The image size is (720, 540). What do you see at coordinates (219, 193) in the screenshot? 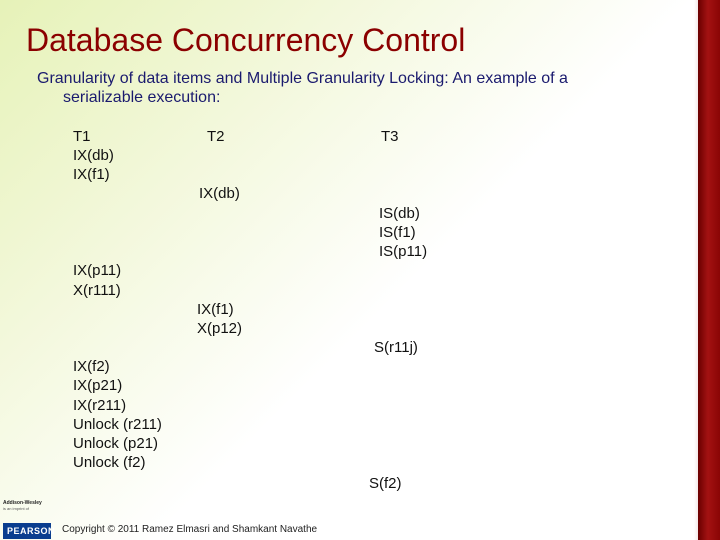
I see `t2-op: IX(db)` at bounding box center [219, 193].